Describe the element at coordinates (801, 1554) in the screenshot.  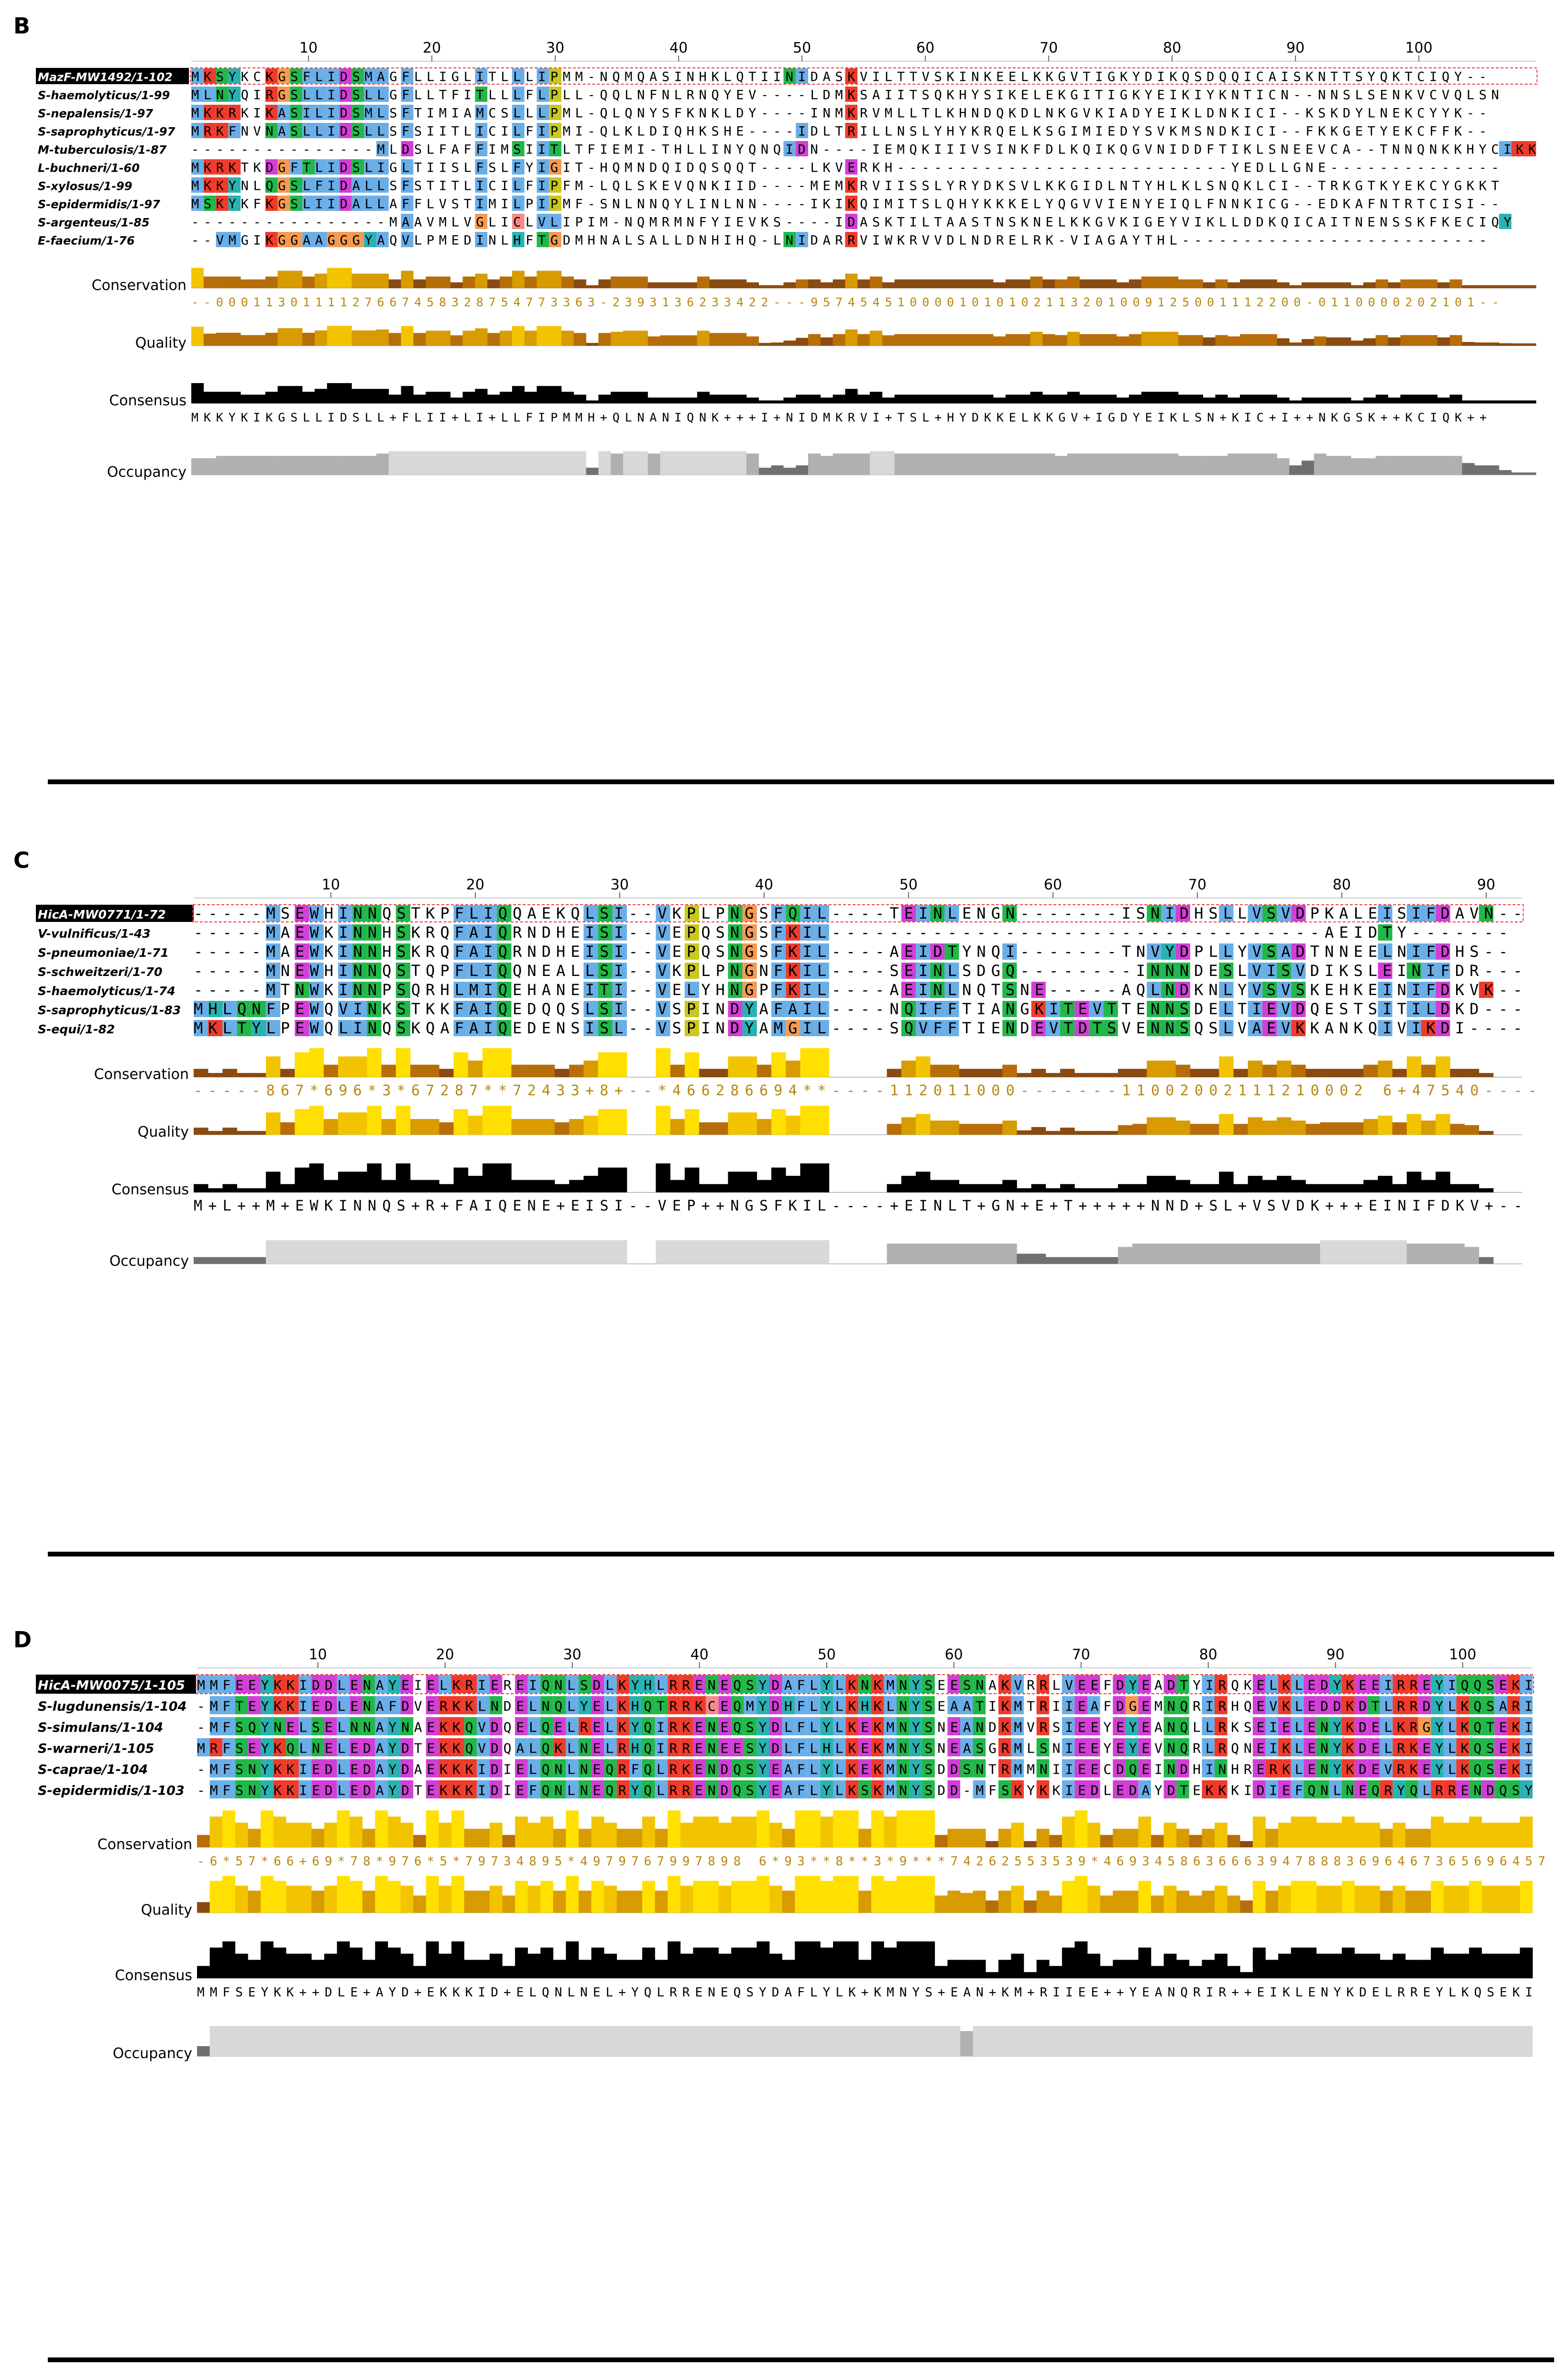
I see `panel-separator` at that location.